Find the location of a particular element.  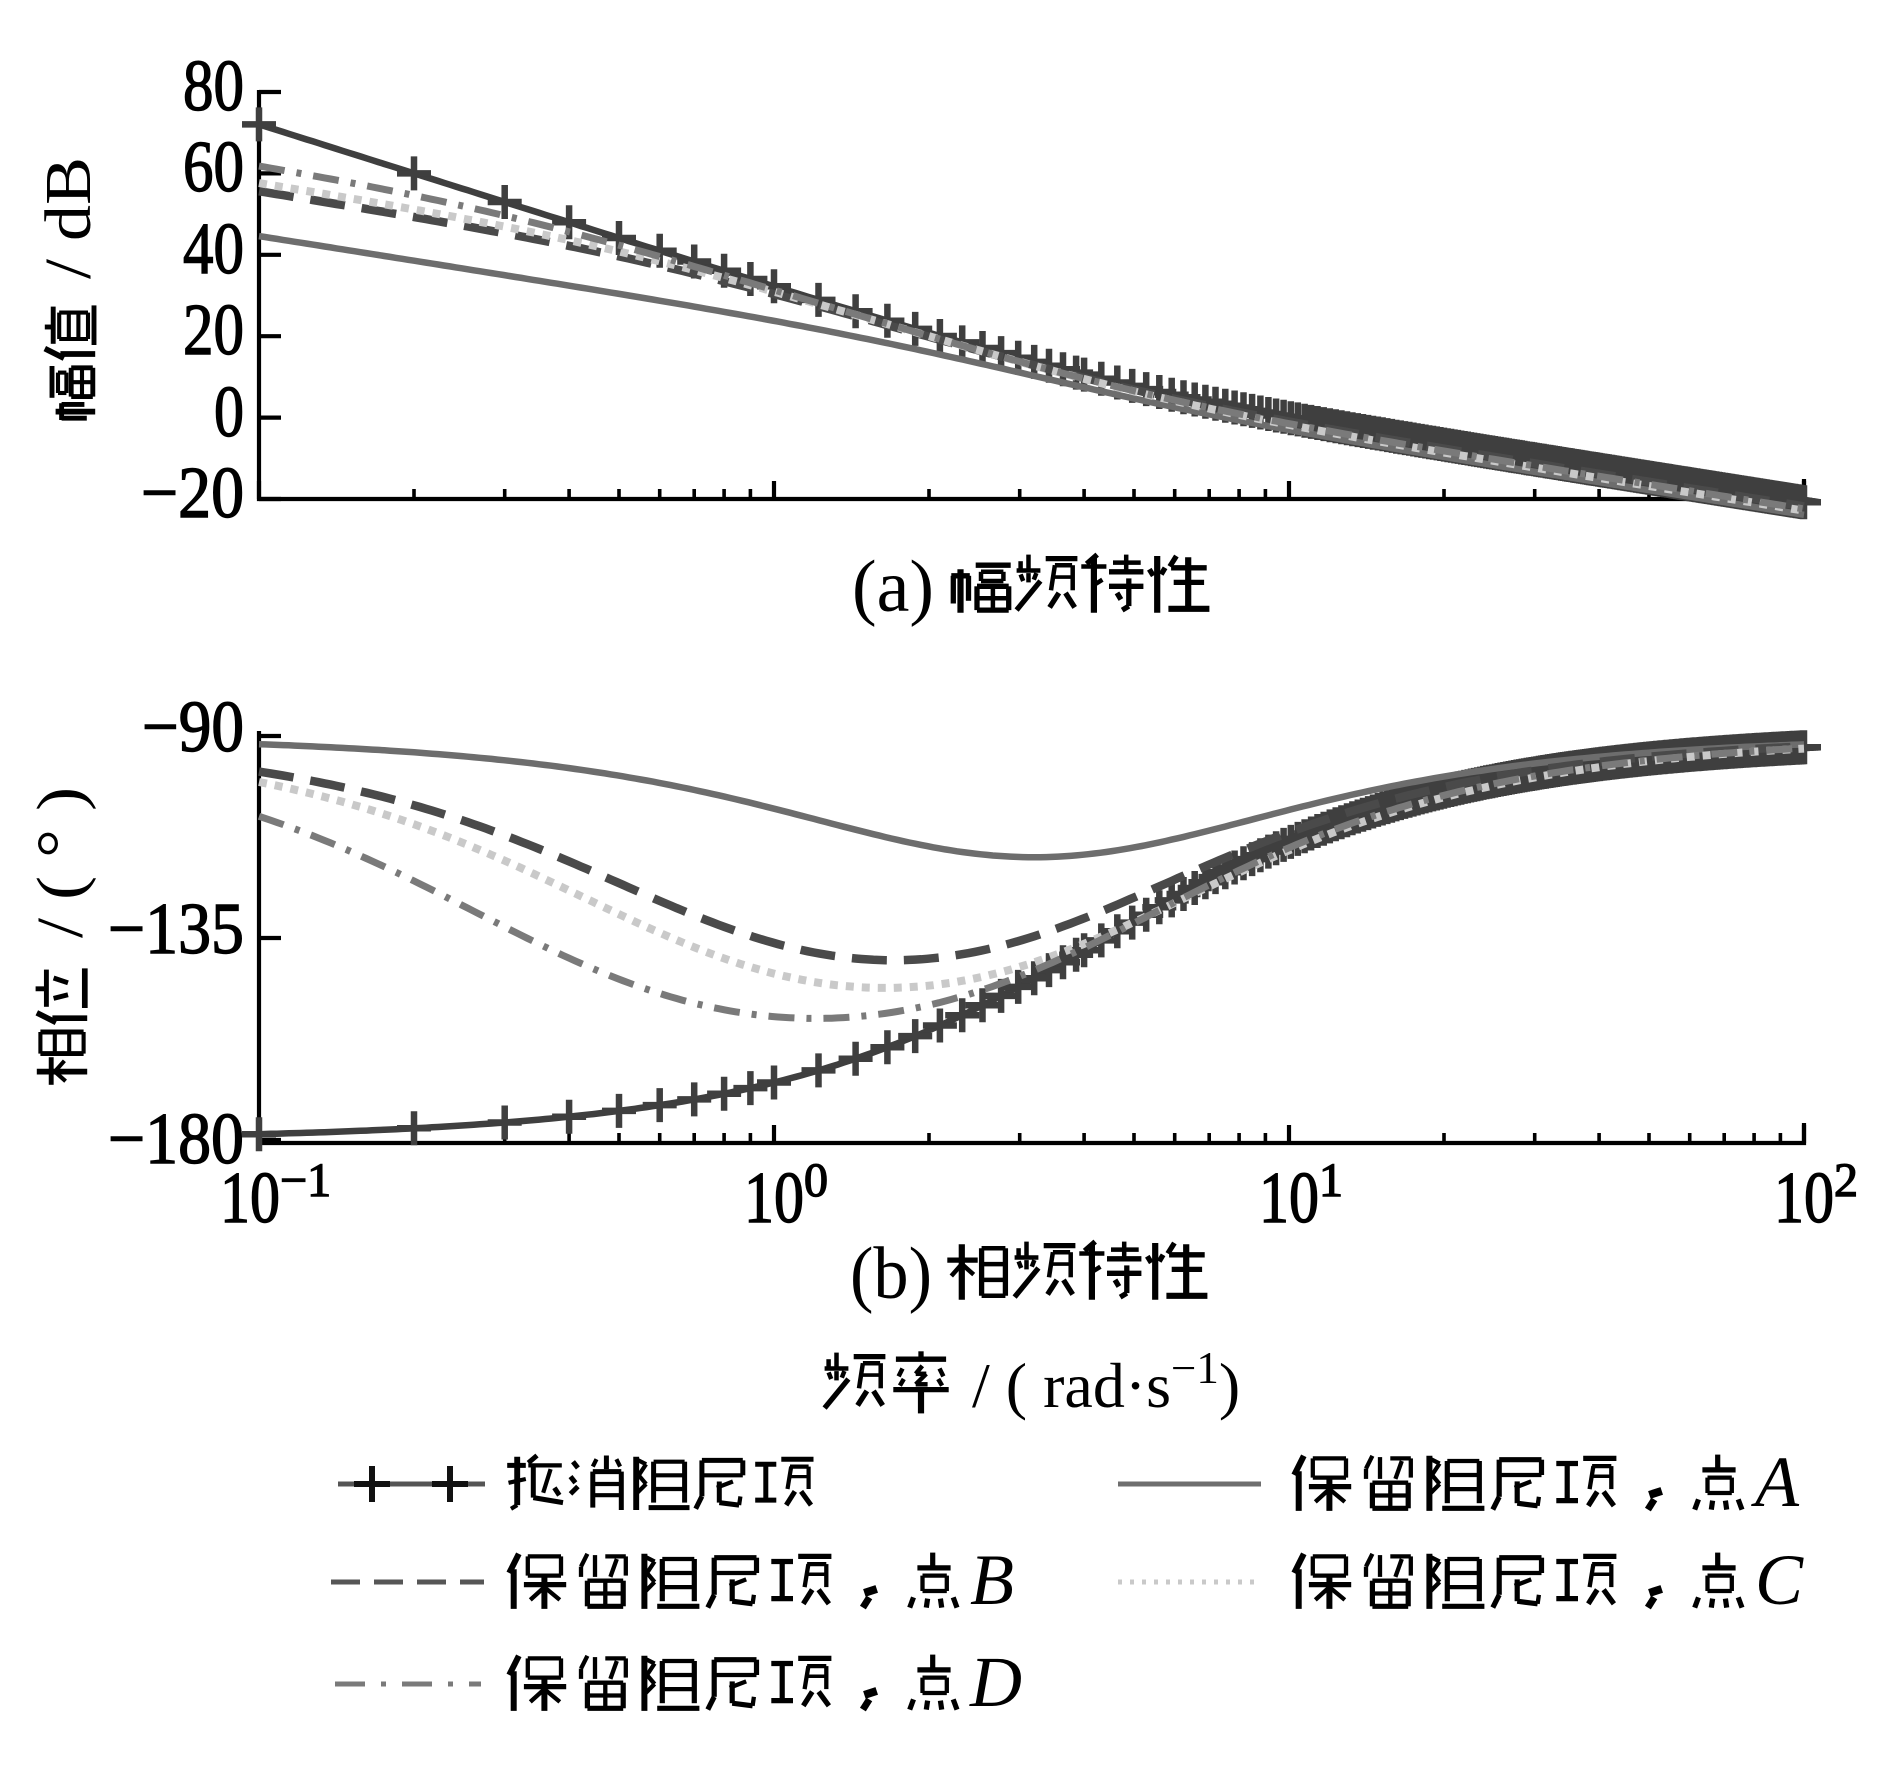

svg-text: 10¹ is located at coordinates (1301, 1196).